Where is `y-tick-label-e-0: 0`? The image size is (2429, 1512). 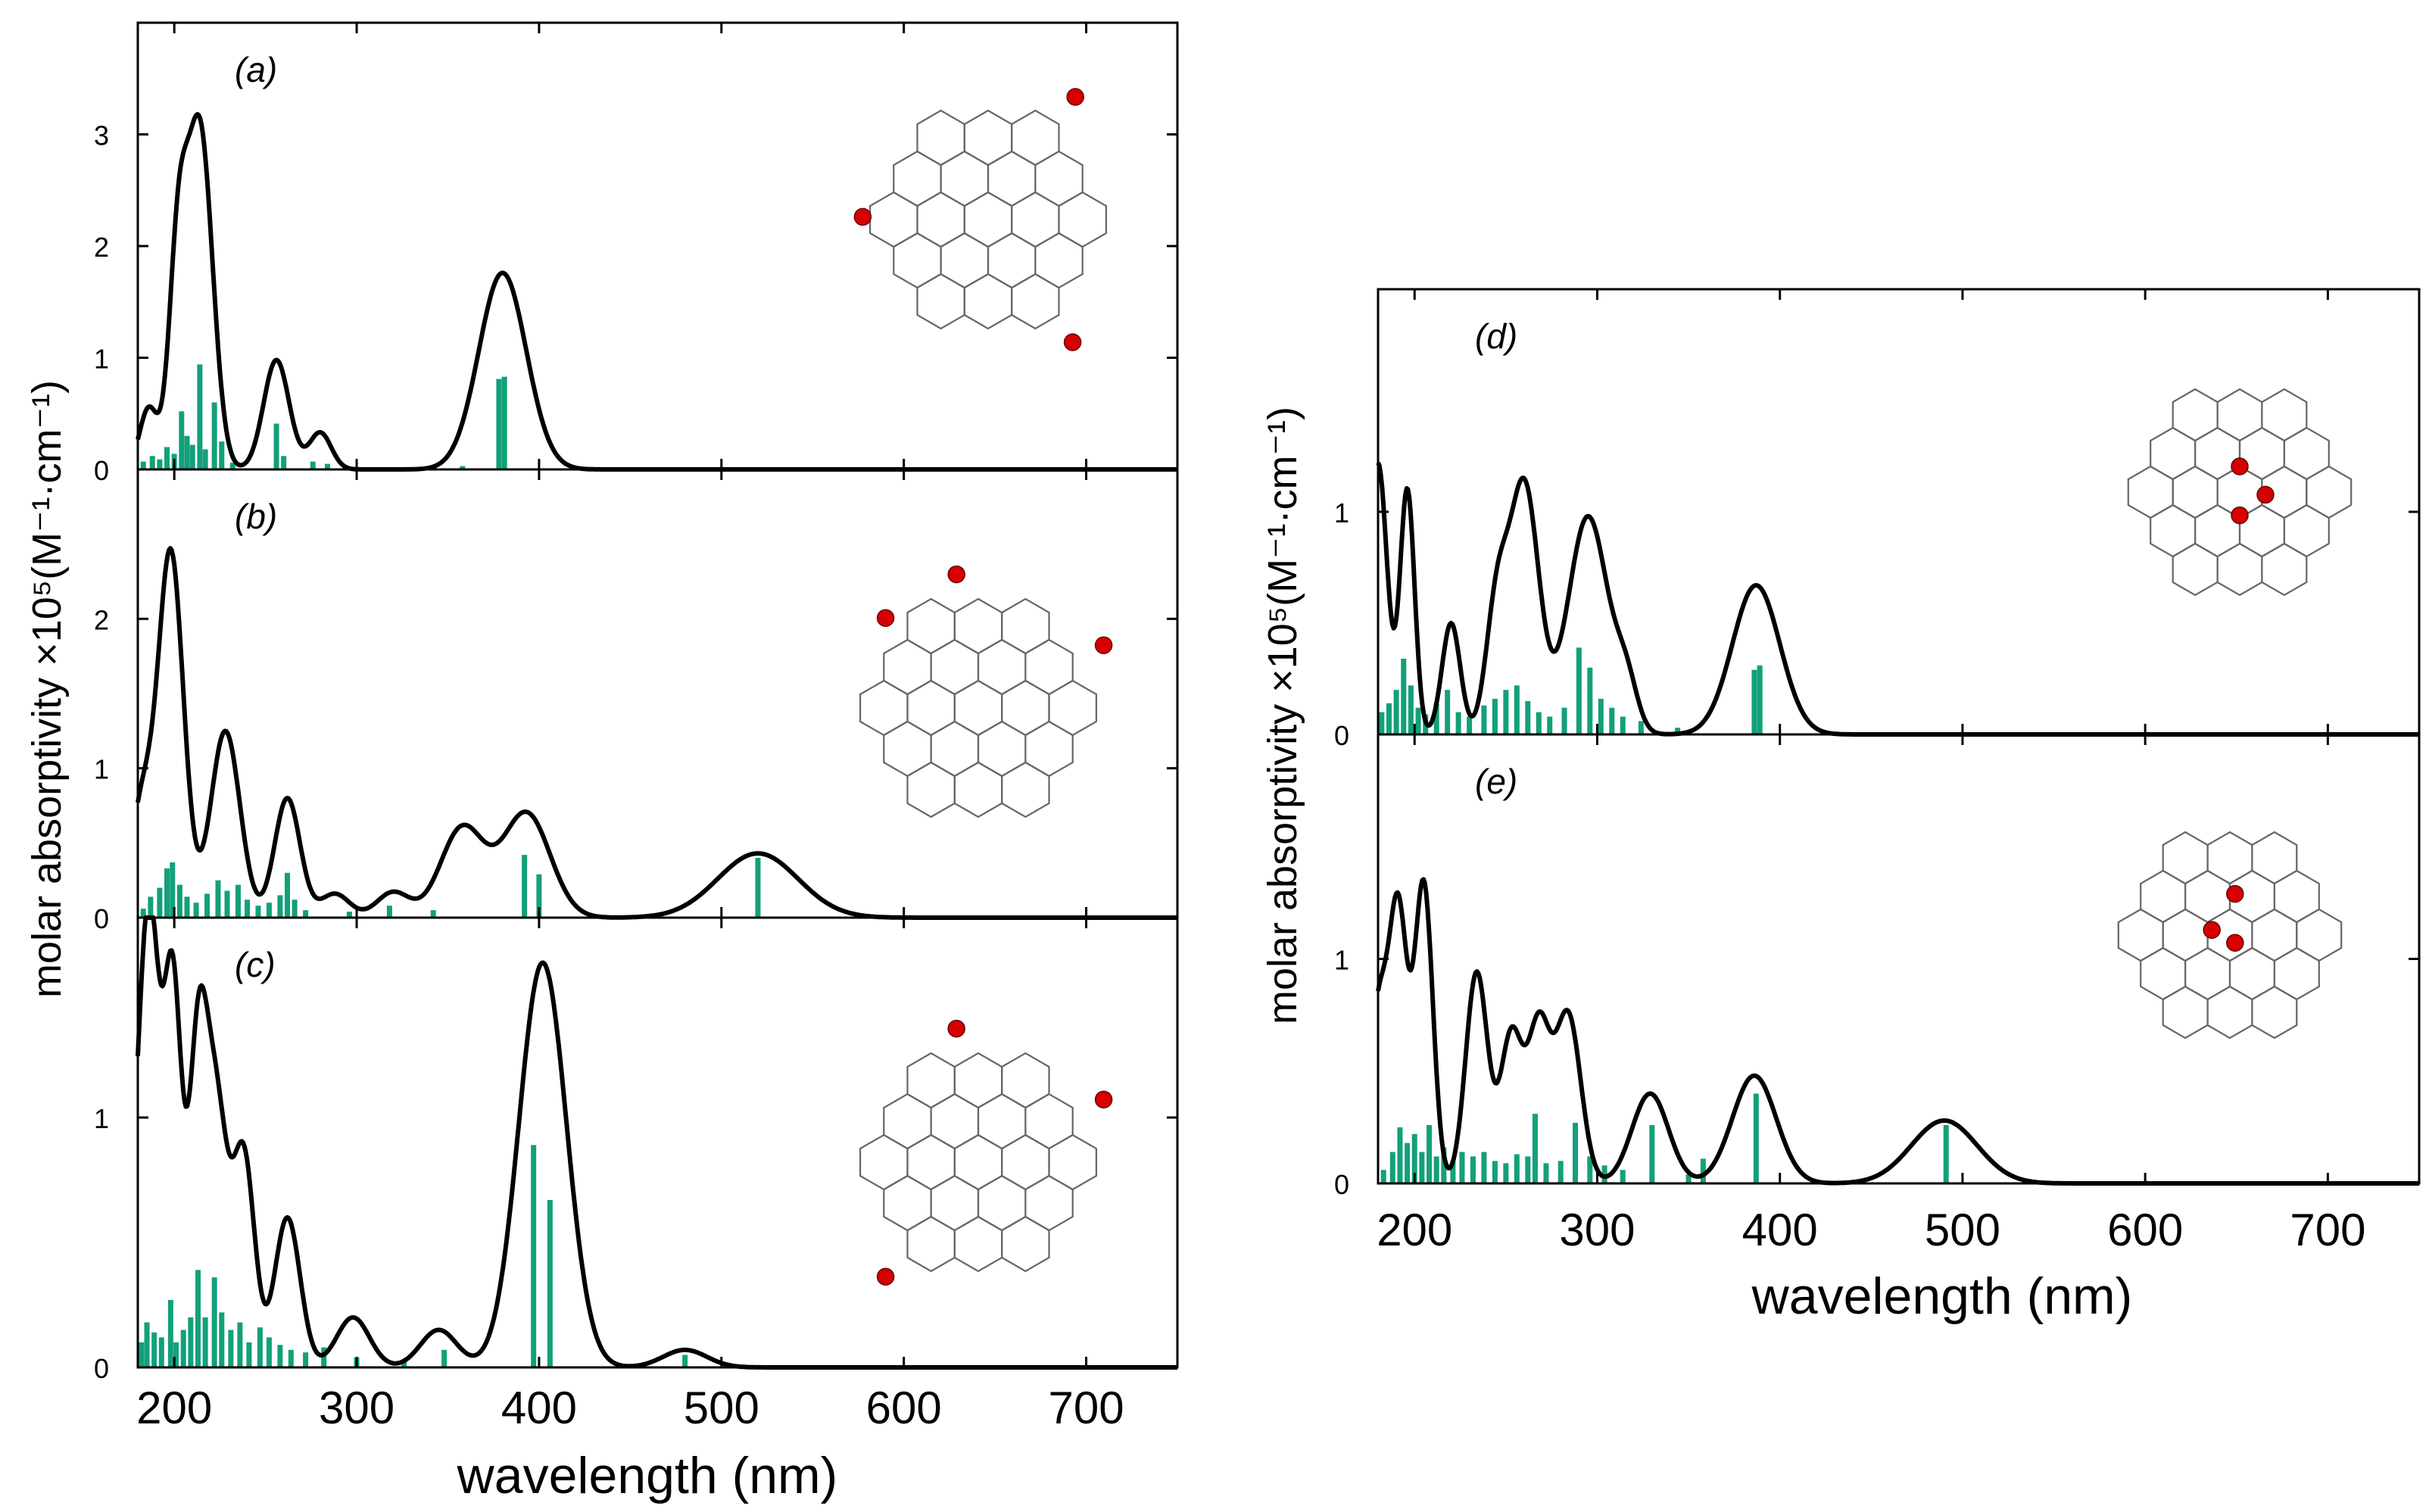 y-tick-label-e-0: 0 is located at coordinates (1341, 1184).